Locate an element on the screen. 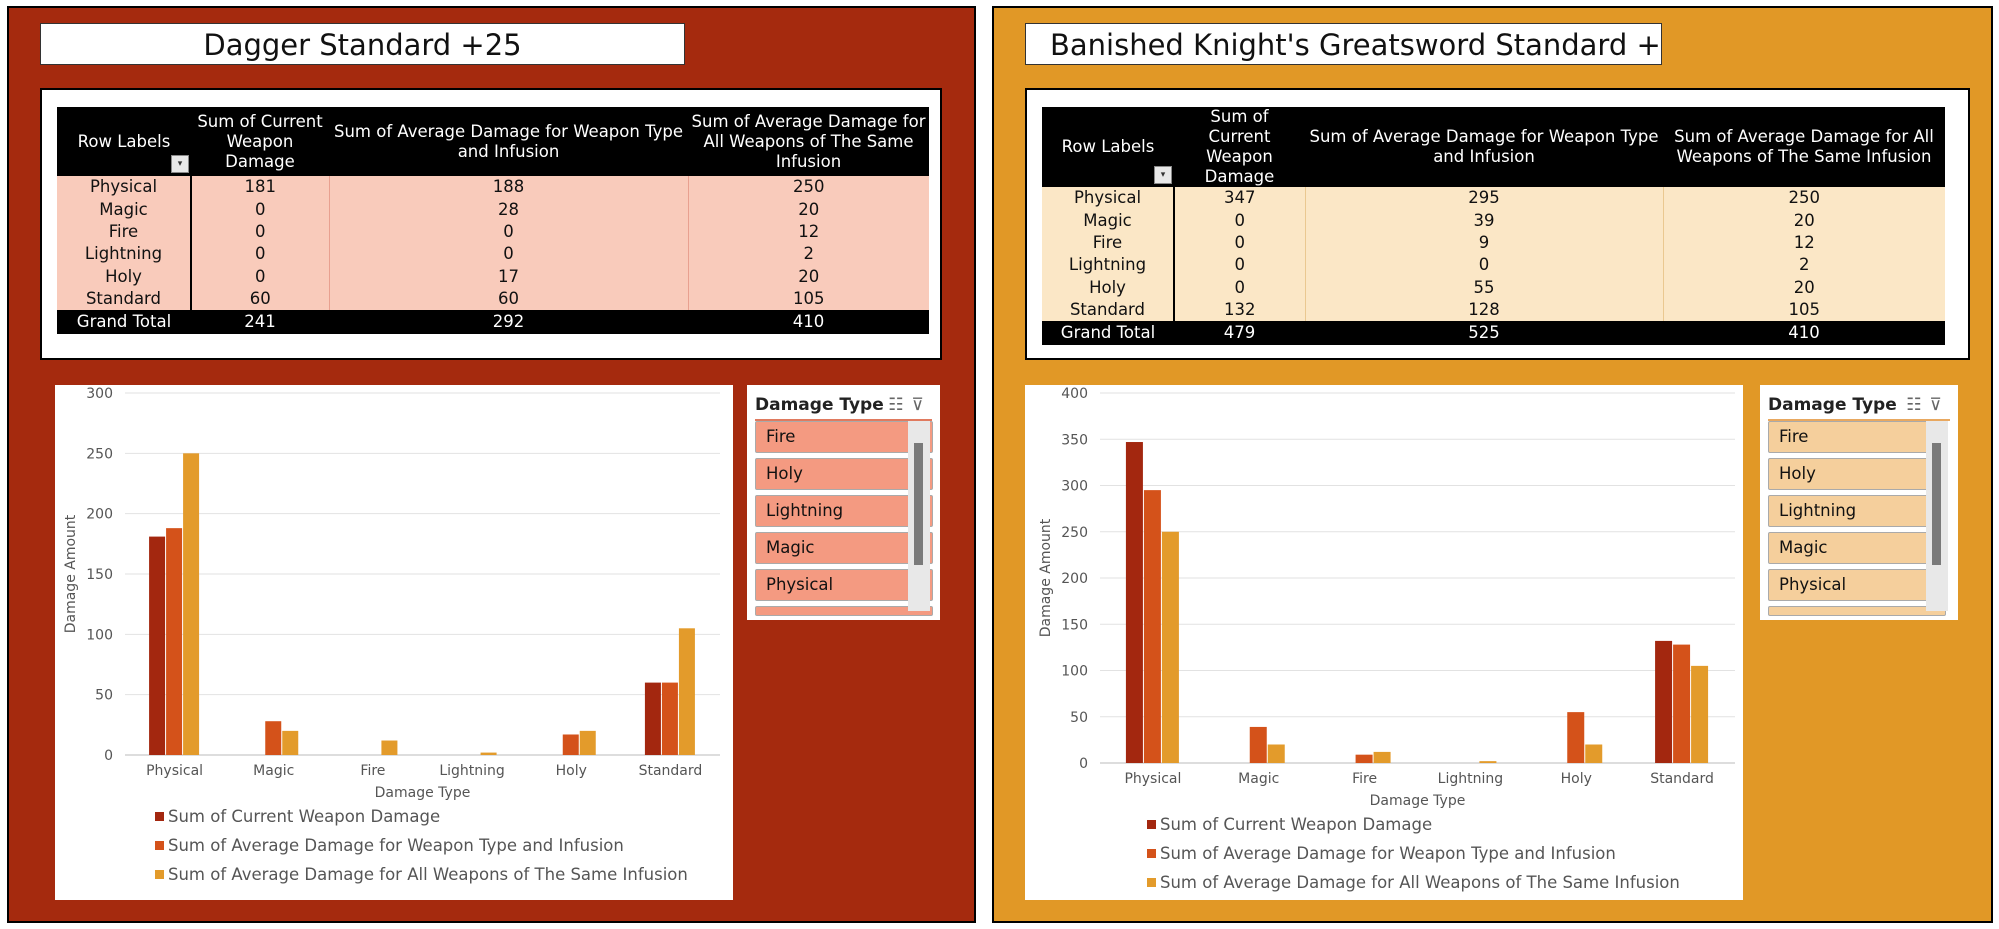  left-header-row-labels: Row Labels ▾ is located at coordinates (124, 141).